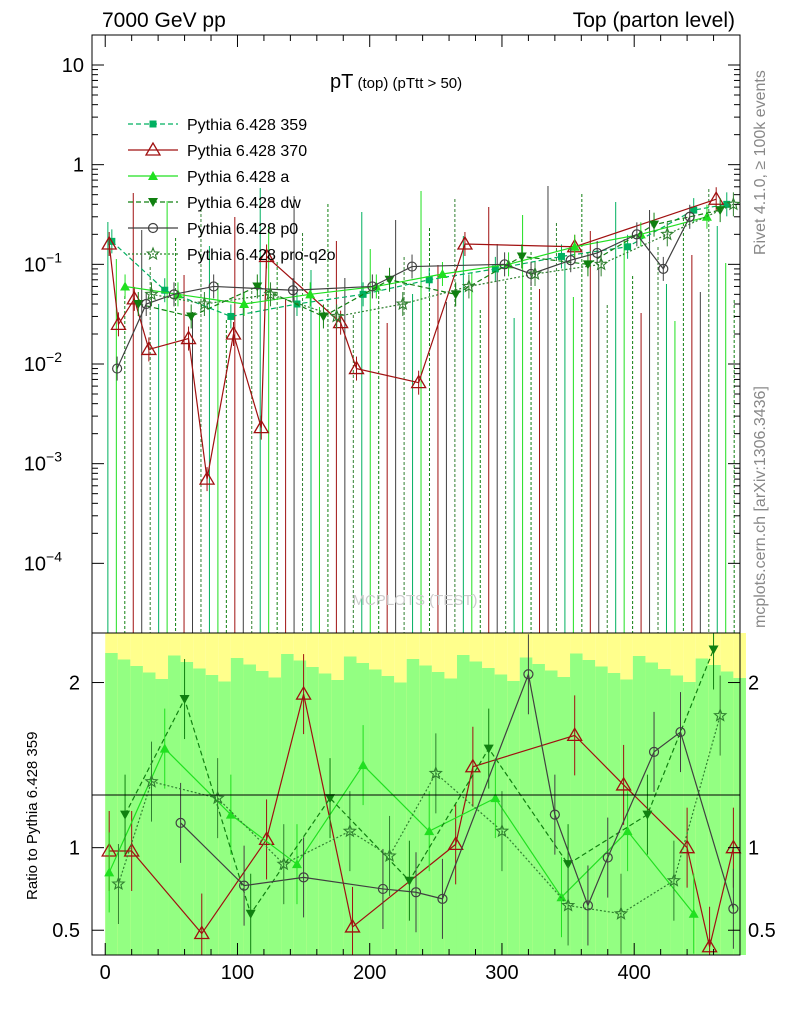 This screenshot has width=786, height=1024. I want to click on y-tick-exponent: −4, so click(54, 556).